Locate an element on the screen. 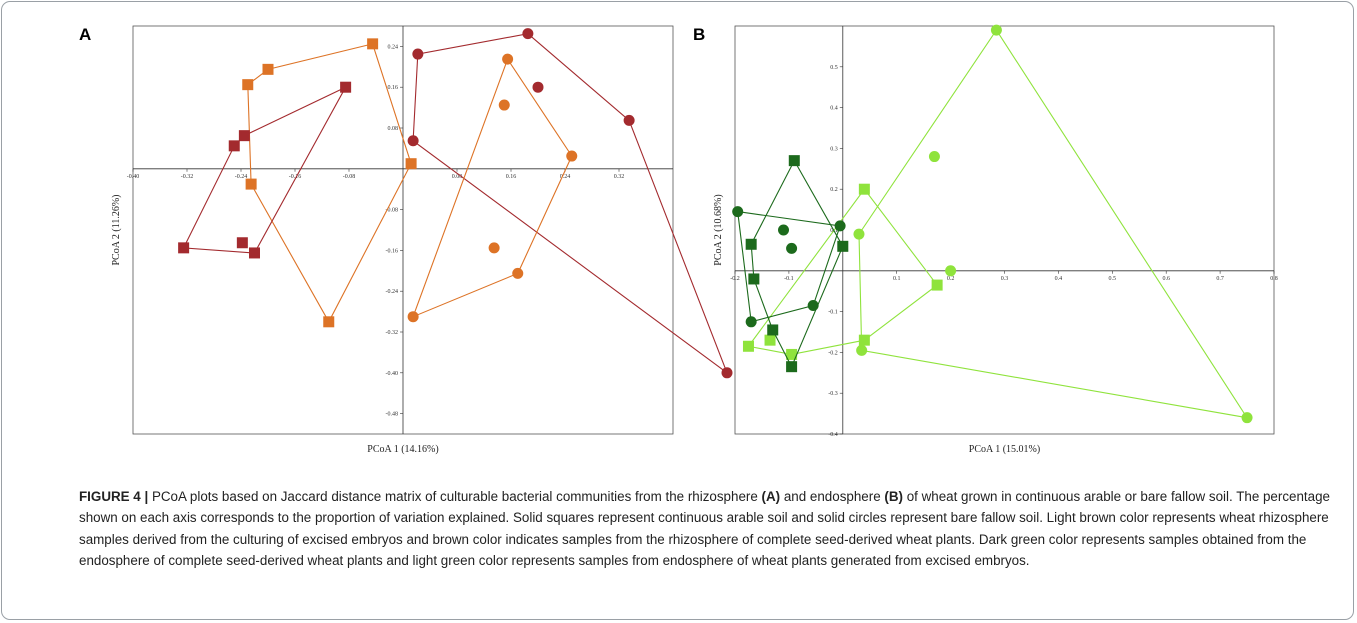  chart-a-x-tick-label: 0.16 is located at coordinates (511, 177).